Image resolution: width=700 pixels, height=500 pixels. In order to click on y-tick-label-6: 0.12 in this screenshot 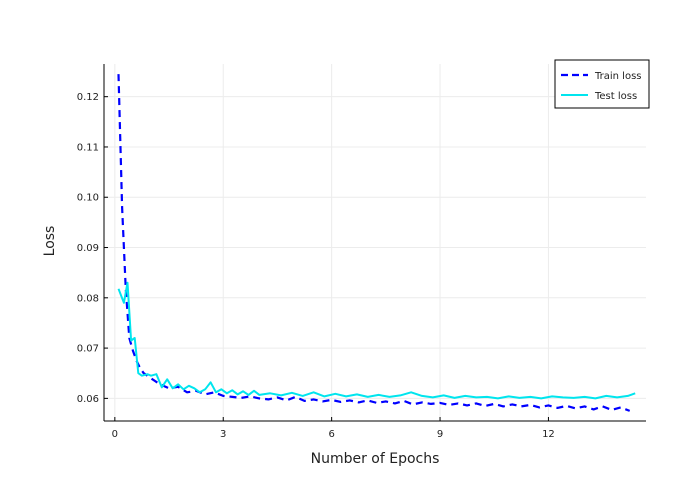, I will do `click(88, 97)`.